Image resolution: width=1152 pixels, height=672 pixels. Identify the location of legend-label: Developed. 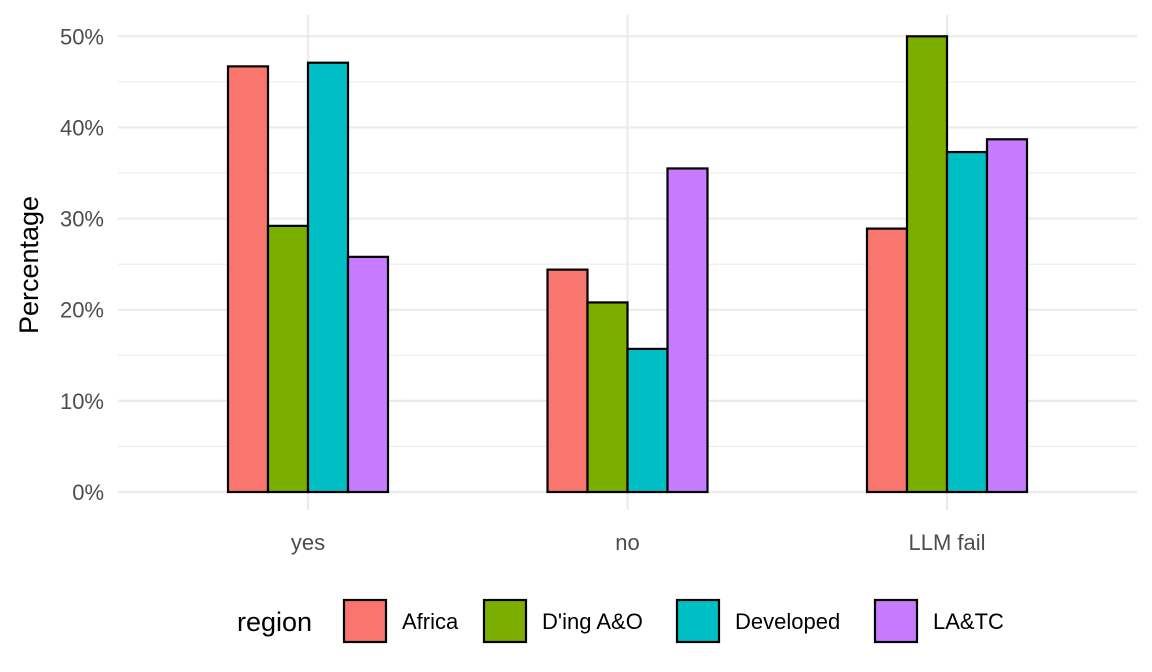
(787, 621).